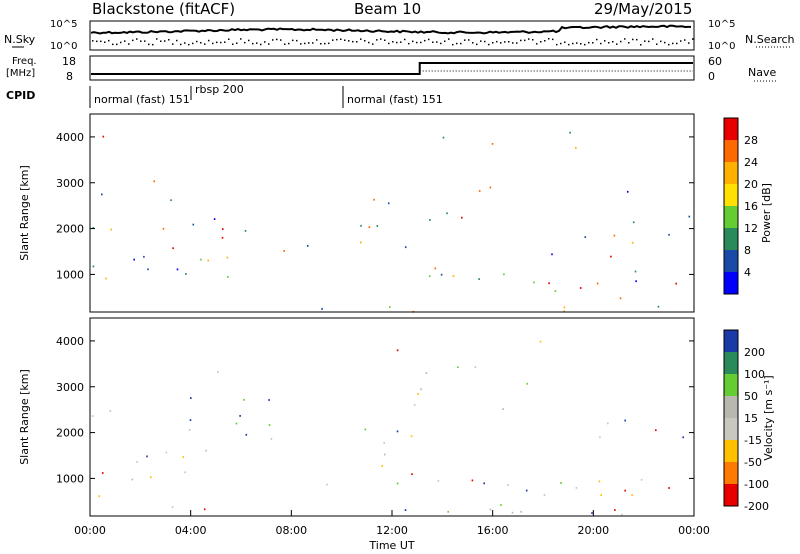 The width and height of the screenshot is (800, 554). I want to click on y-tick-label: 3000, so click(70, 183).